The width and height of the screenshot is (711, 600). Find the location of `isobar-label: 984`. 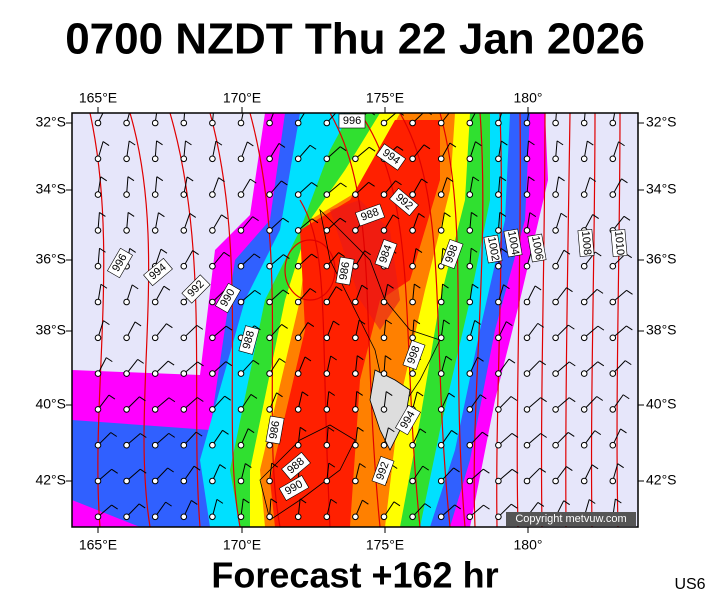

isobar-label: 984 is located at coordinates (386, 254).